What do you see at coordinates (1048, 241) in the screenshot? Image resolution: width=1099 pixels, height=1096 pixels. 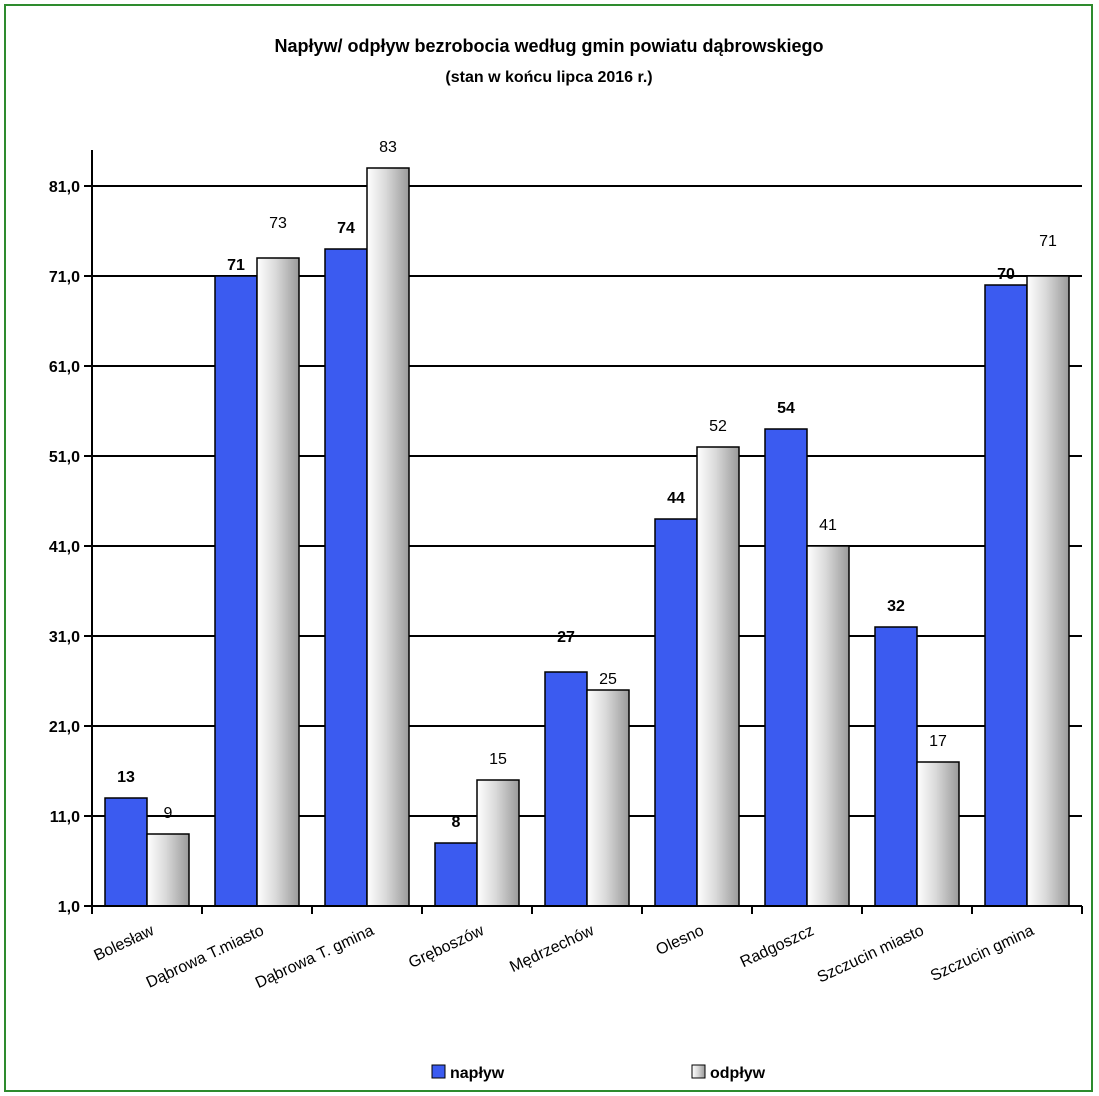 I see `data-label-odplyw: 71` at bounding box center [1048, 241].